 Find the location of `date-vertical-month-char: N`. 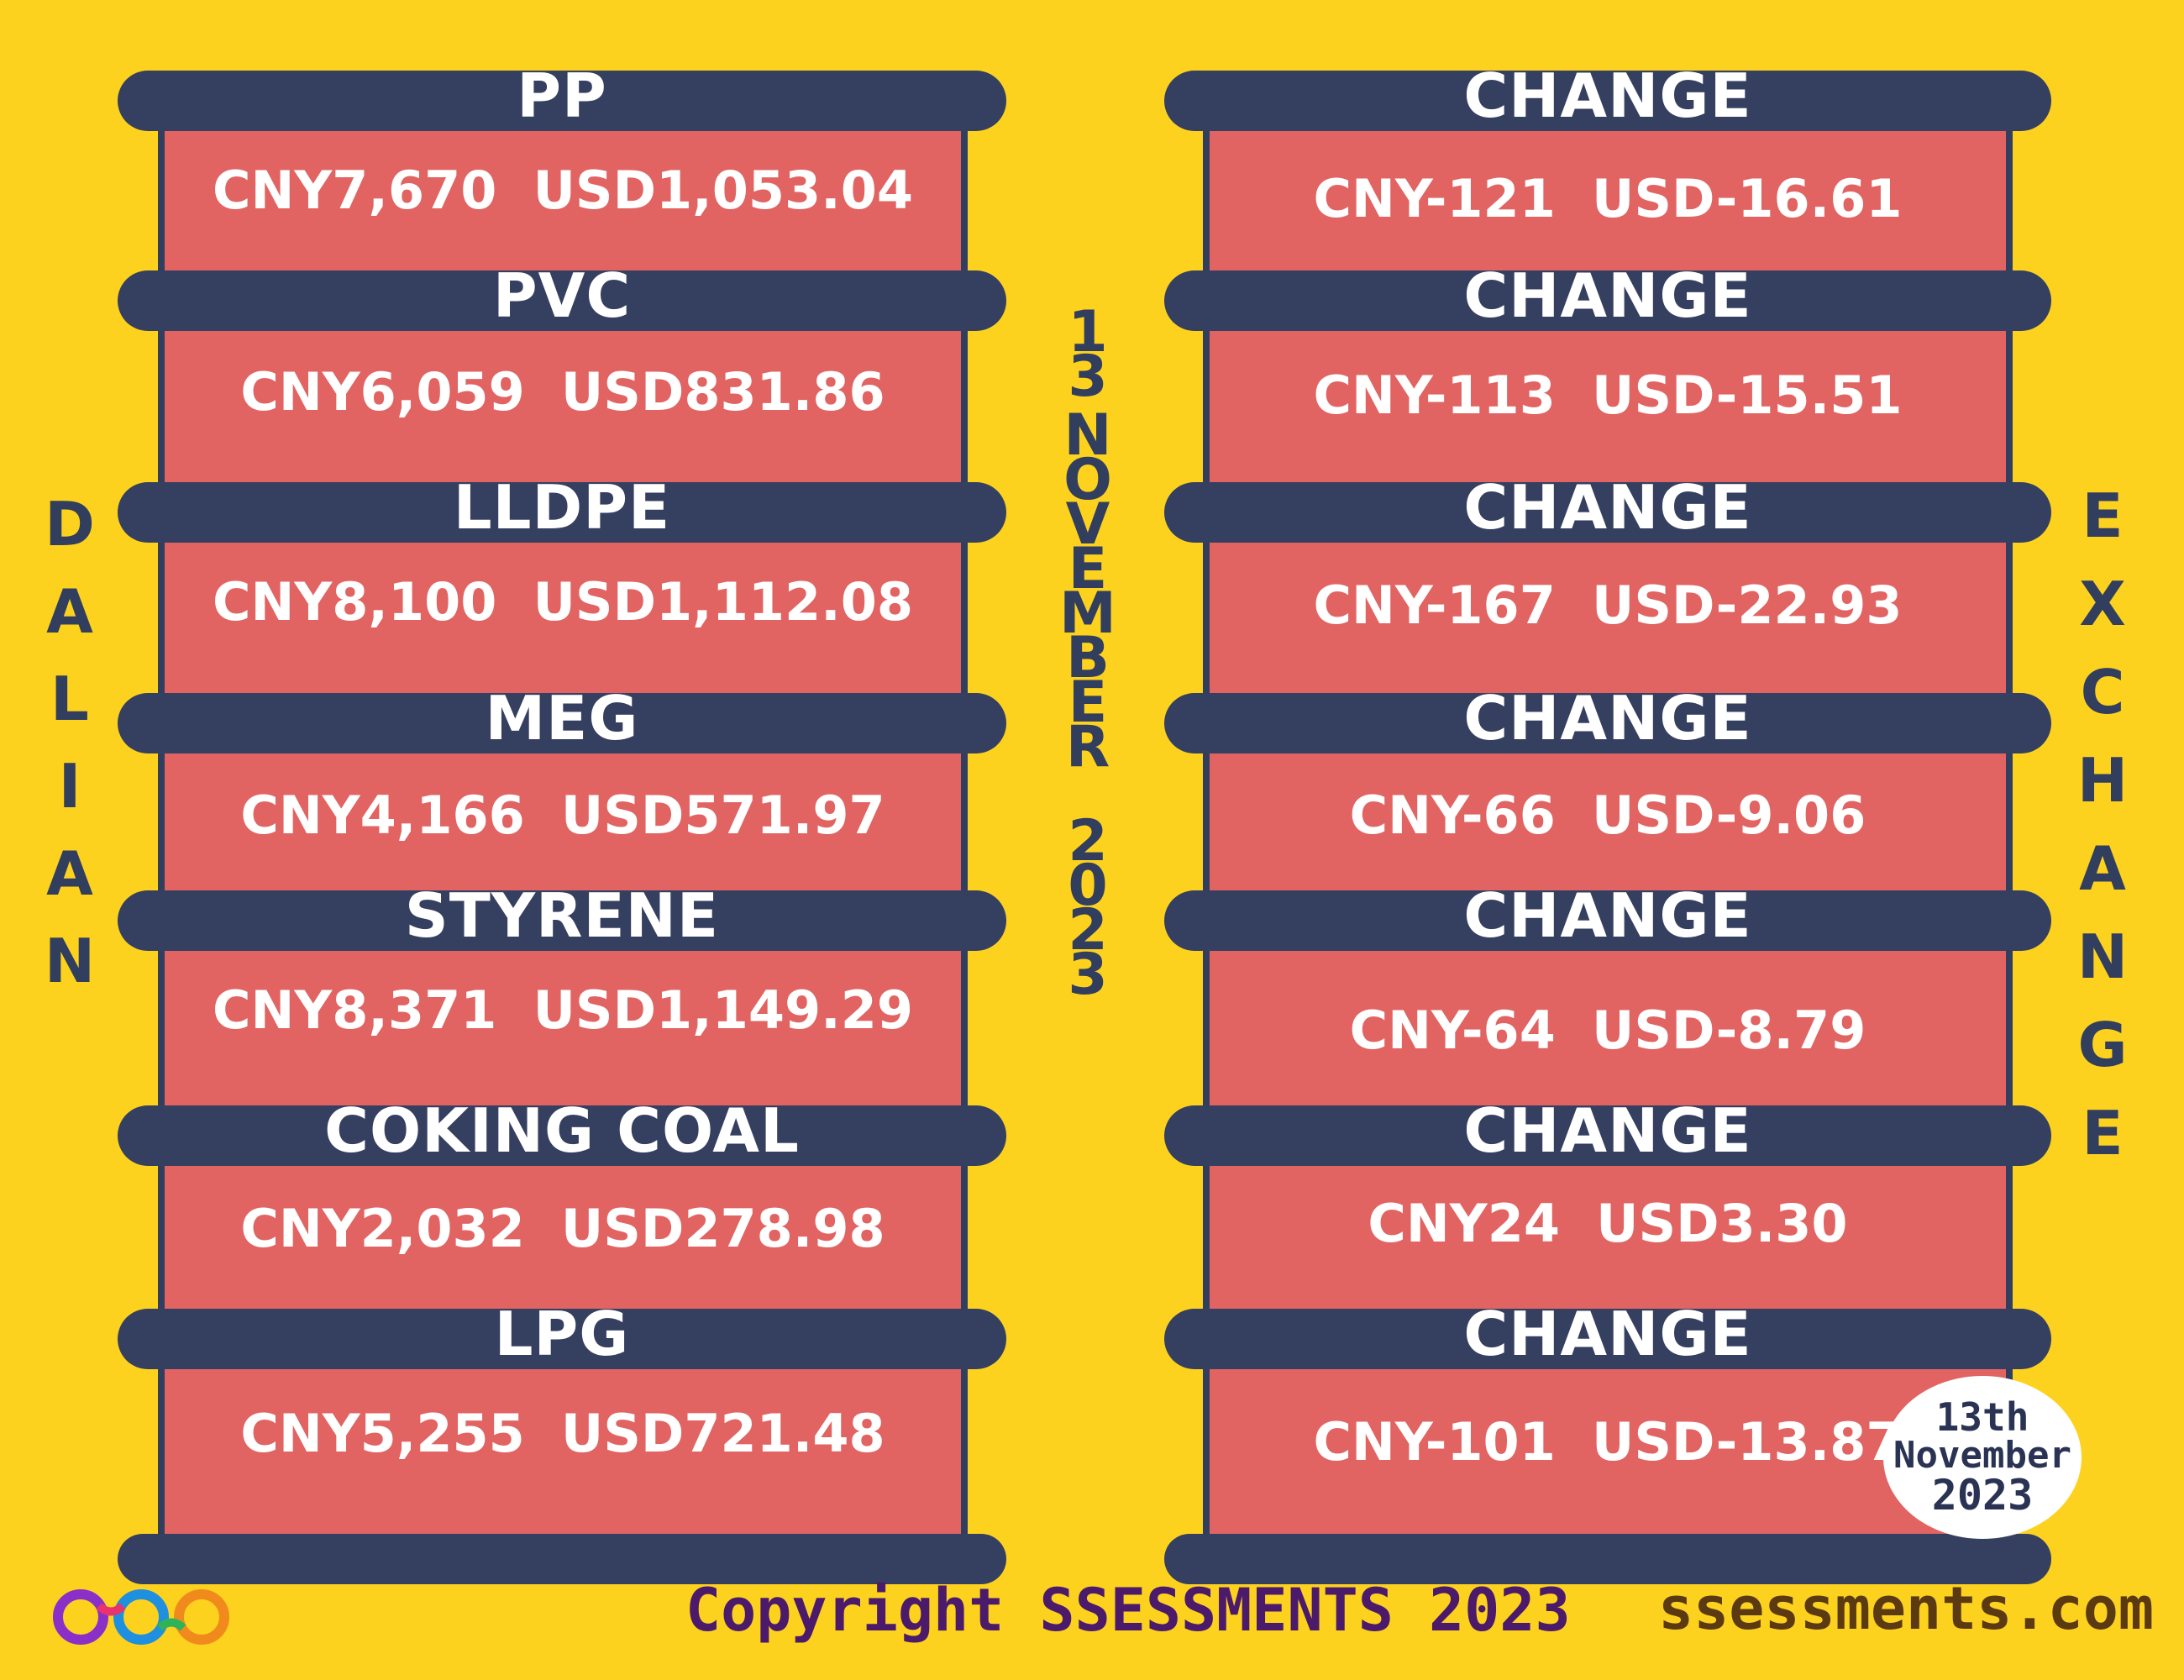

date-vertical-month-char: N is located at coordinates (1087, 435).